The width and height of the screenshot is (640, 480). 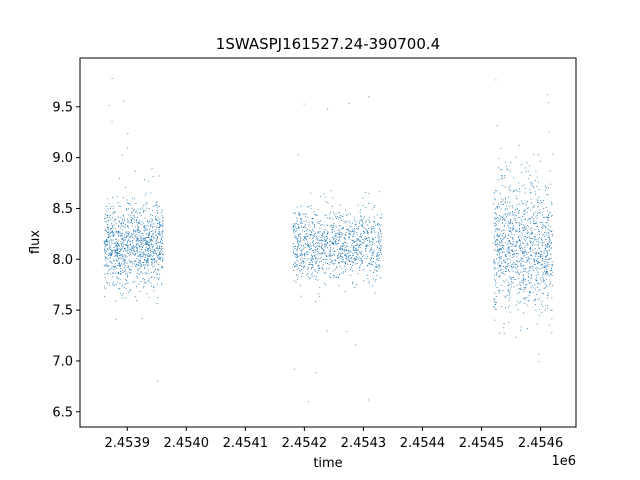 What do you see at coordinates (62, 107) in the screenshot?
I see `y-tick-label: 9.5` at bounding box center [62, 107].